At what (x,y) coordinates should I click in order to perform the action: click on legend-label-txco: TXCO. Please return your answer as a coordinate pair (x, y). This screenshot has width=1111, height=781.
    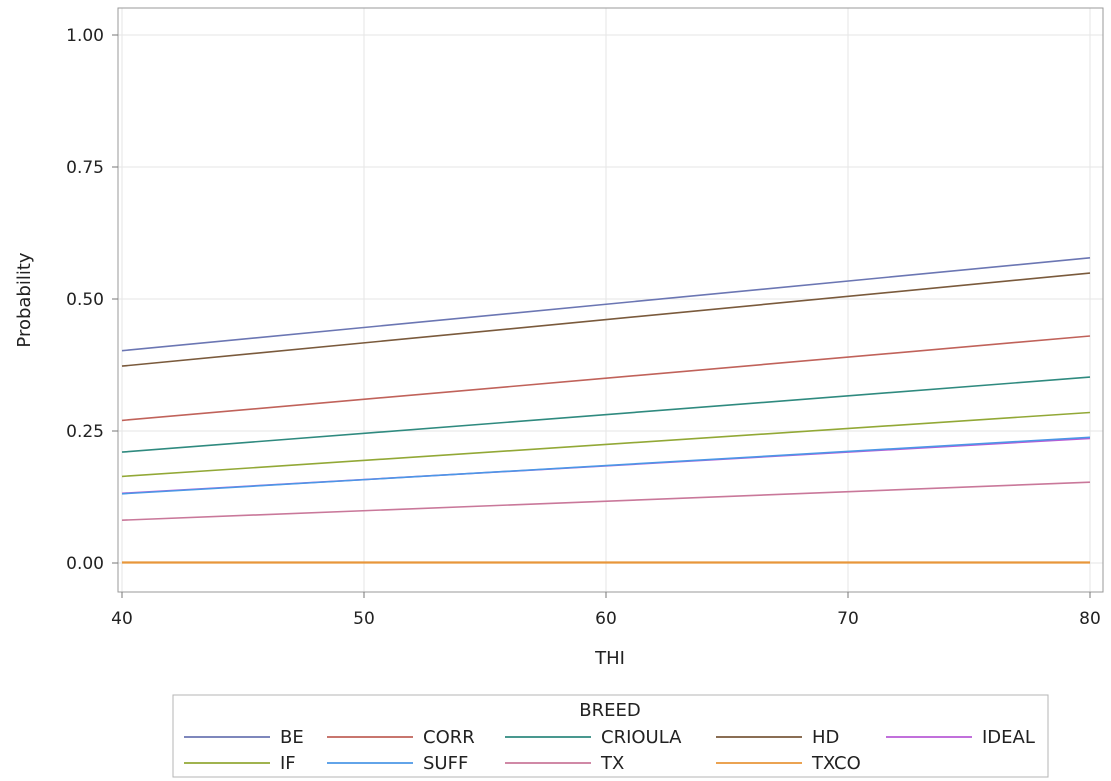
    Looking at the image, I should click on (836, 763).